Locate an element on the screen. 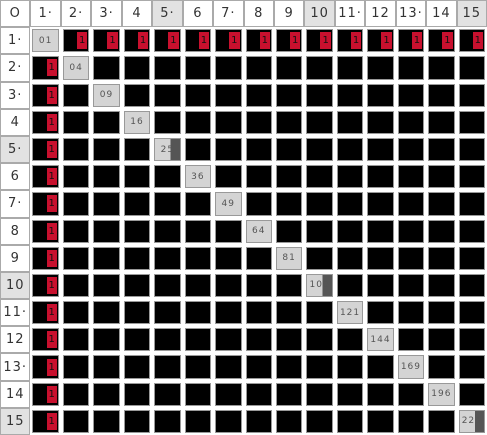 The width and height of the screenshot is (487, 435). square-cell: 225 is located at coordinates (471, 421).